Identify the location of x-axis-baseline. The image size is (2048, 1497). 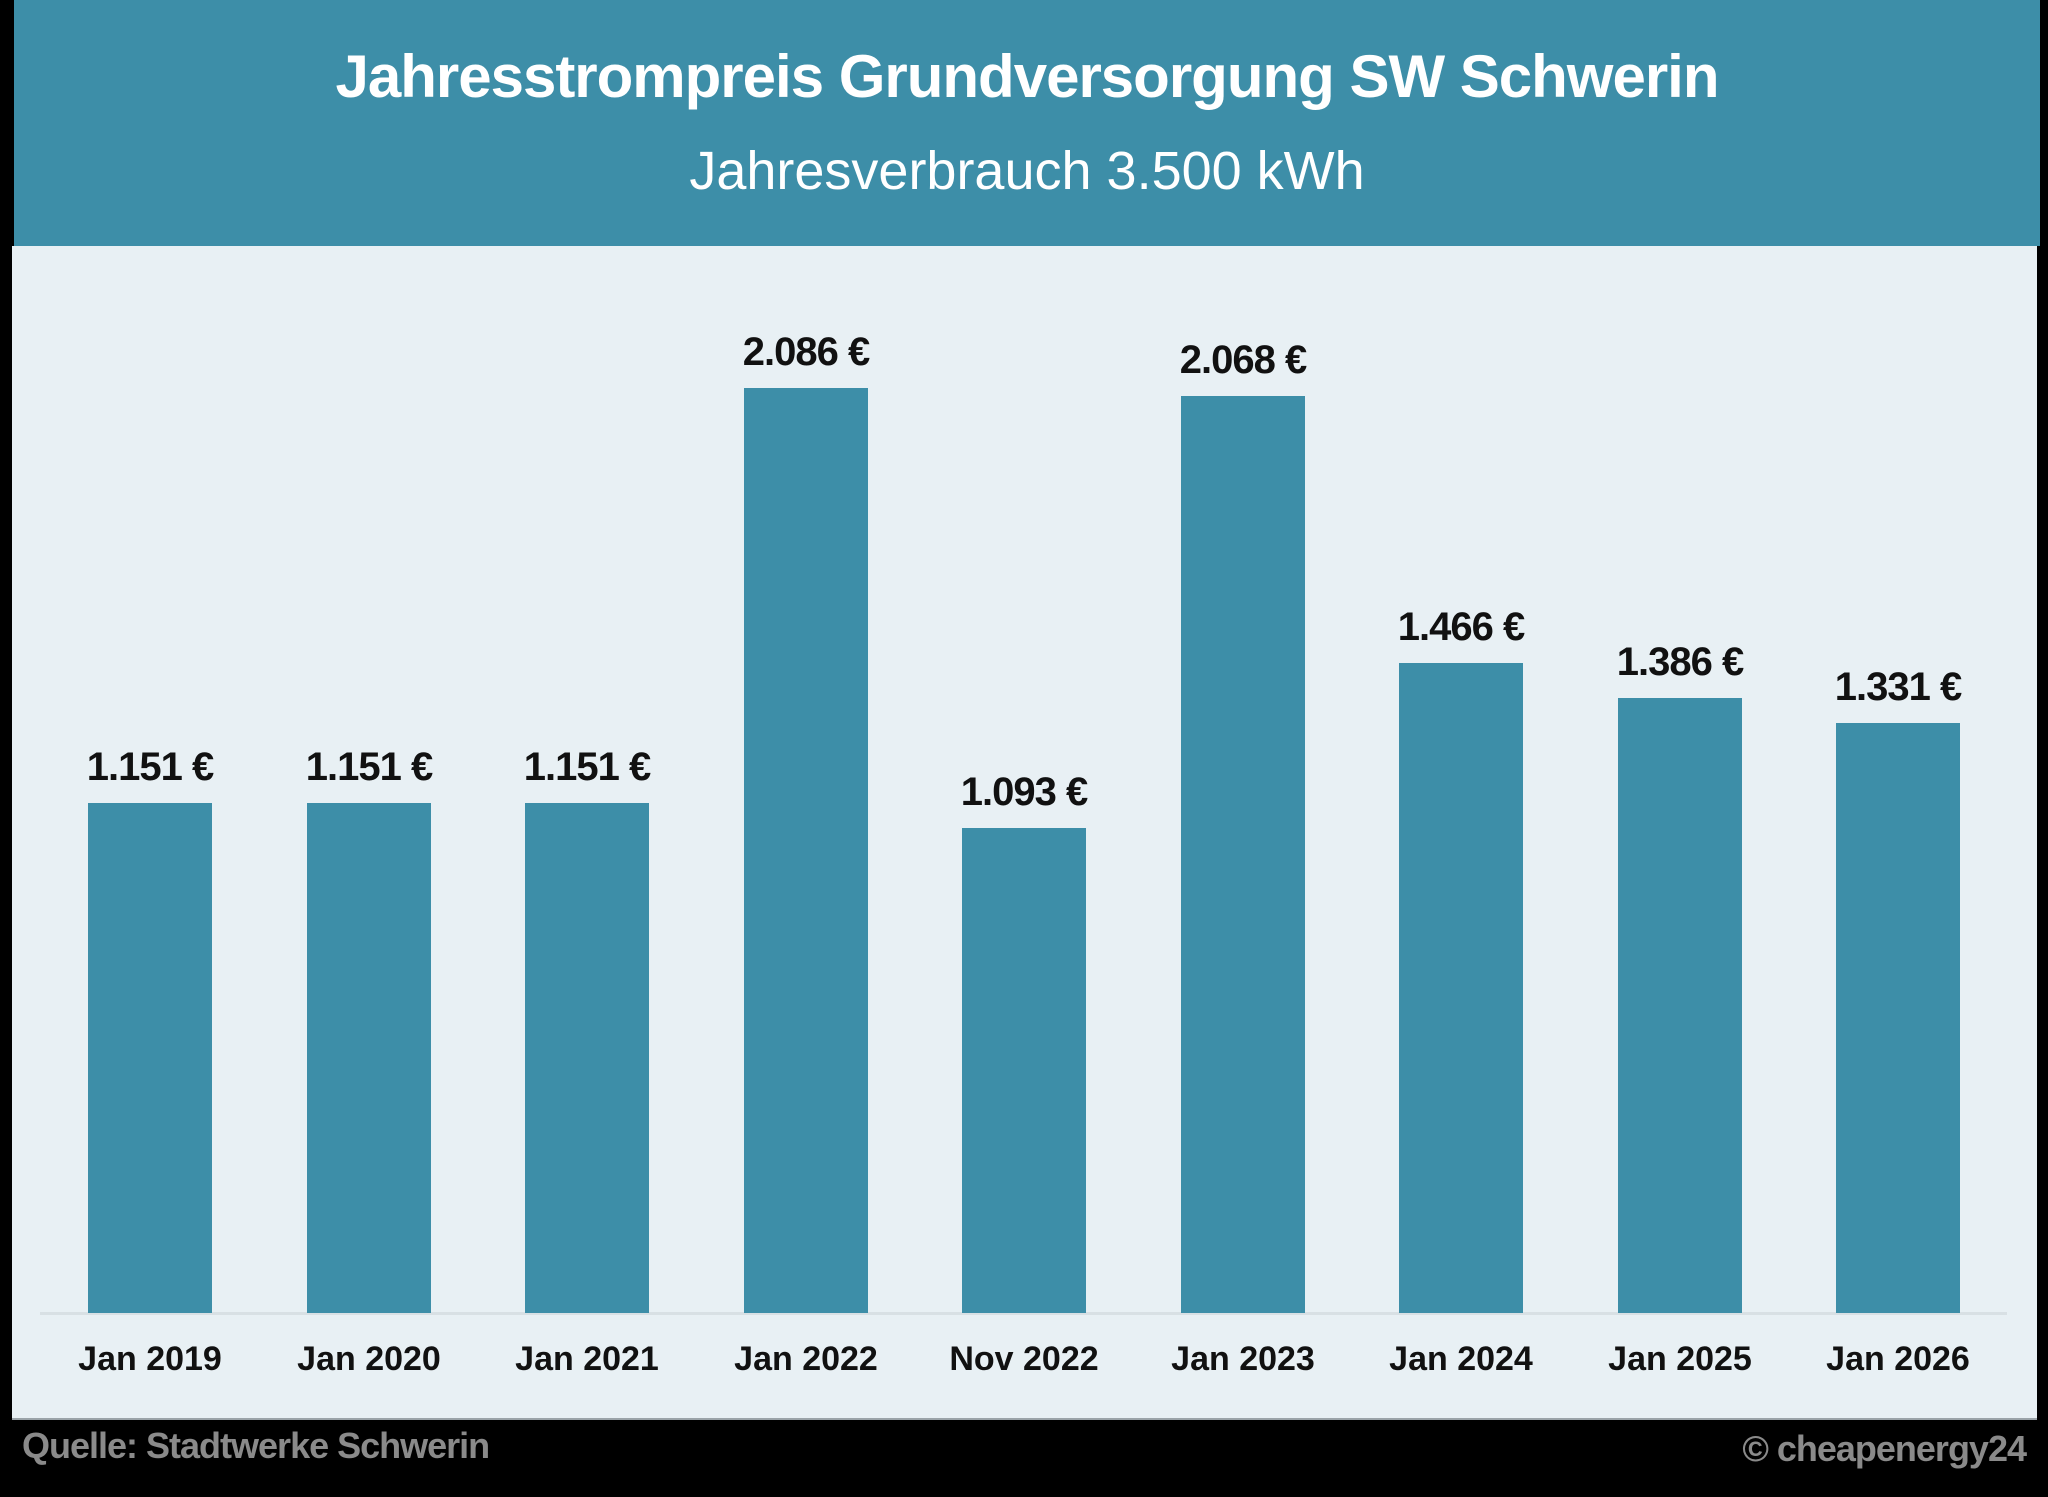
(1023, 1313).